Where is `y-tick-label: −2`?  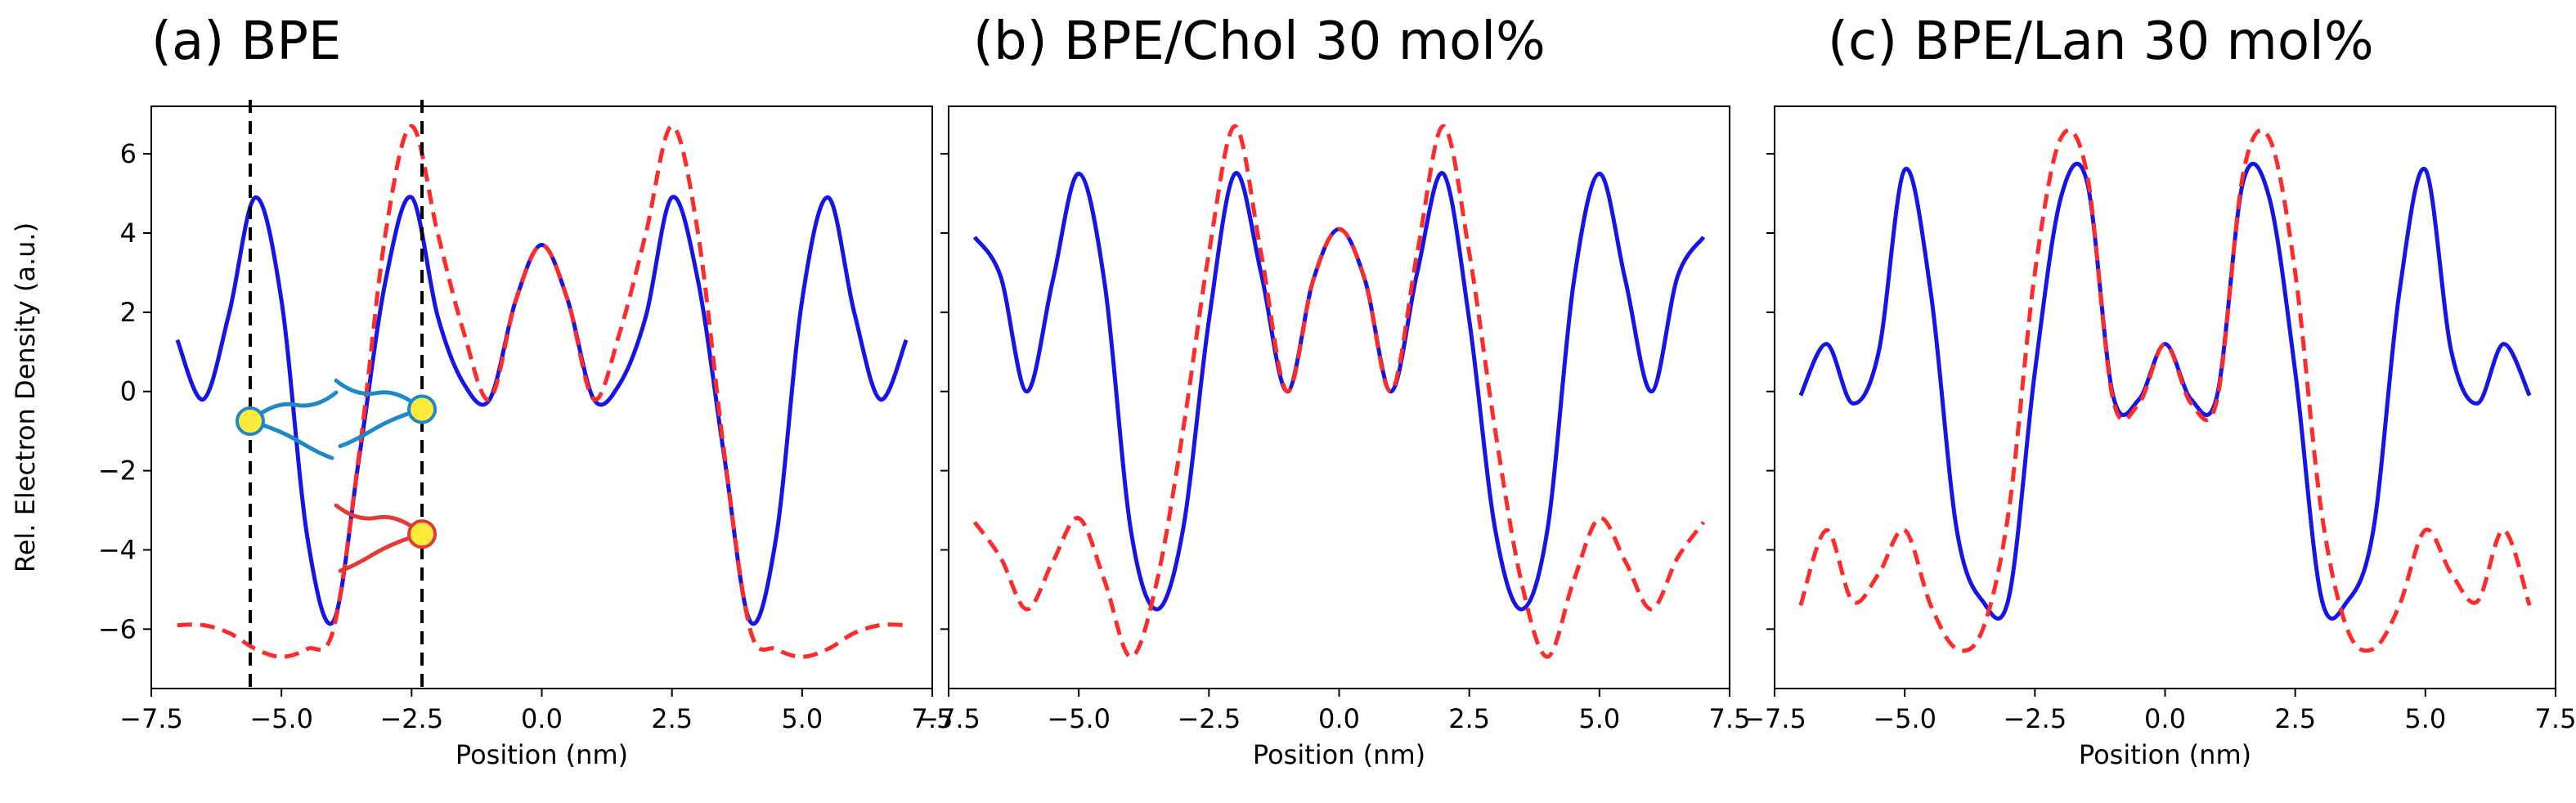
y-tick-label: −2 is located at coordinates (118, 471).